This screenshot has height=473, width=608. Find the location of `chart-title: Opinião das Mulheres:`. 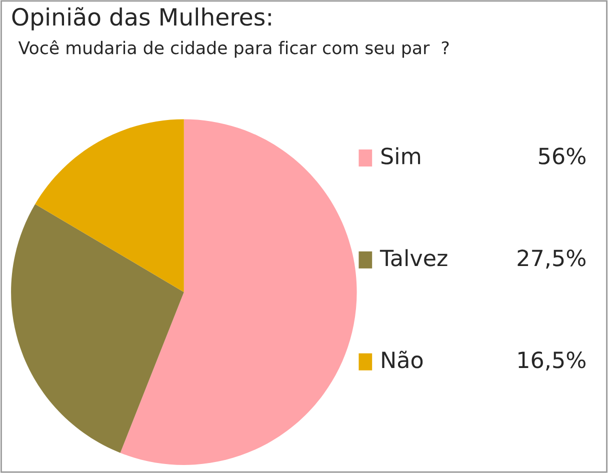

chart-title: Opinião das Mulheres: is located at coordinates (141, 18).